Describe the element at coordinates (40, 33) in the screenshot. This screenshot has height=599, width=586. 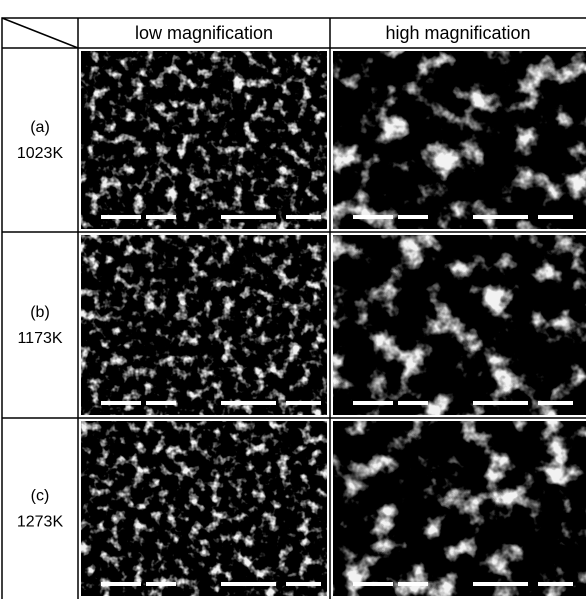
I see `corner-diagonal` at that location.